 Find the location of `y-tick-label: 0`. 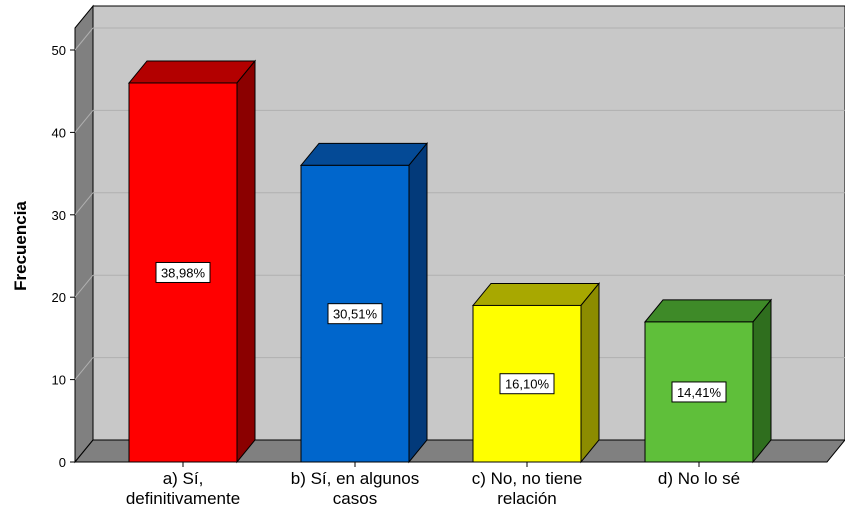

y-tick-label: 0 is located at coordinates (62, 462).